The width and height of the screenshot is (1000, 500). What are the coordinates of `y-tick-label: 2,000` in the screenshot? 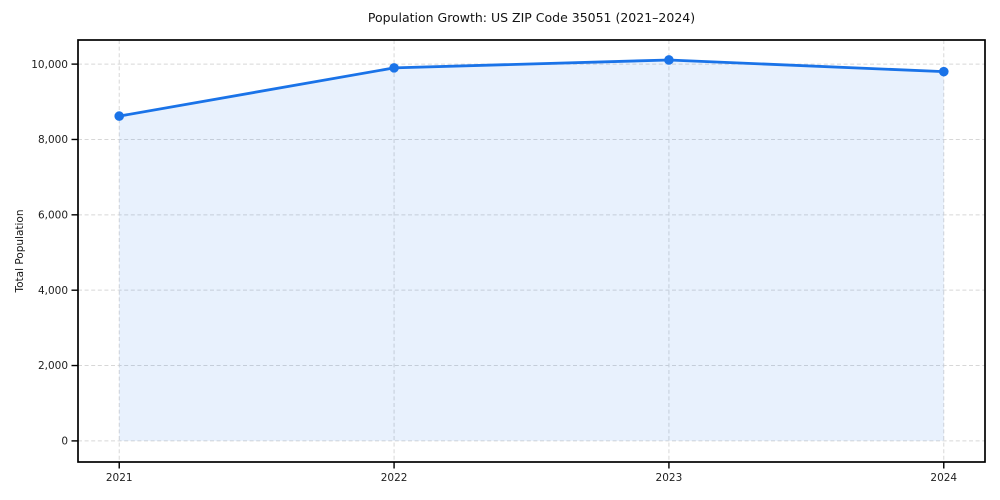 It's located at (53, 366).